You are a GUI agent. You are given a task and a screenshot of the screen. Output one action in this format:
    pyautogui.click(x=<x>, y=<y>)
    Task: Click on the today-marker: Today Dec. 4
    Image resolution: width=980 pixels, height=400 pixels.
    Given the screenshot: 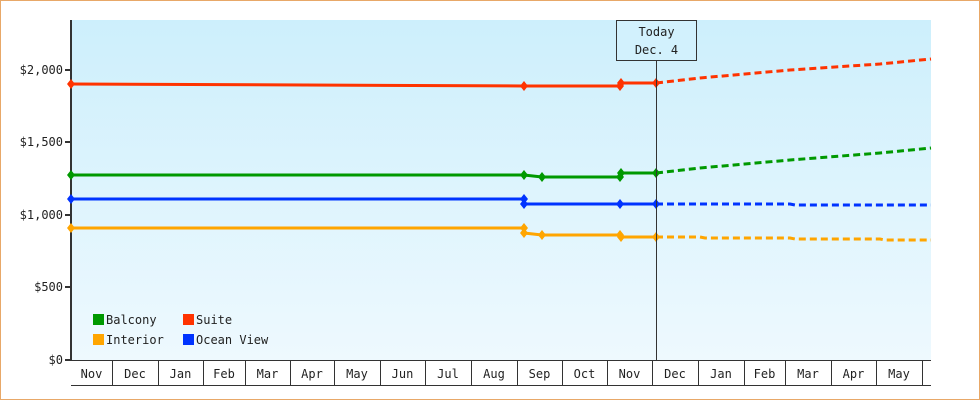 What is the action you would take?
    pyautogui.click(x=656, y=190)
    